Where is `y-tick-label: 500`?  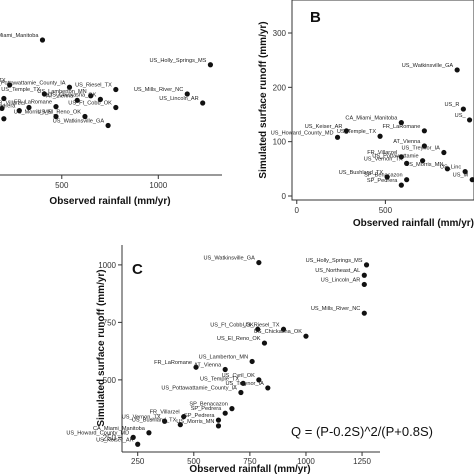 y-tick-label: 500 is located at coordinates (110, 380).